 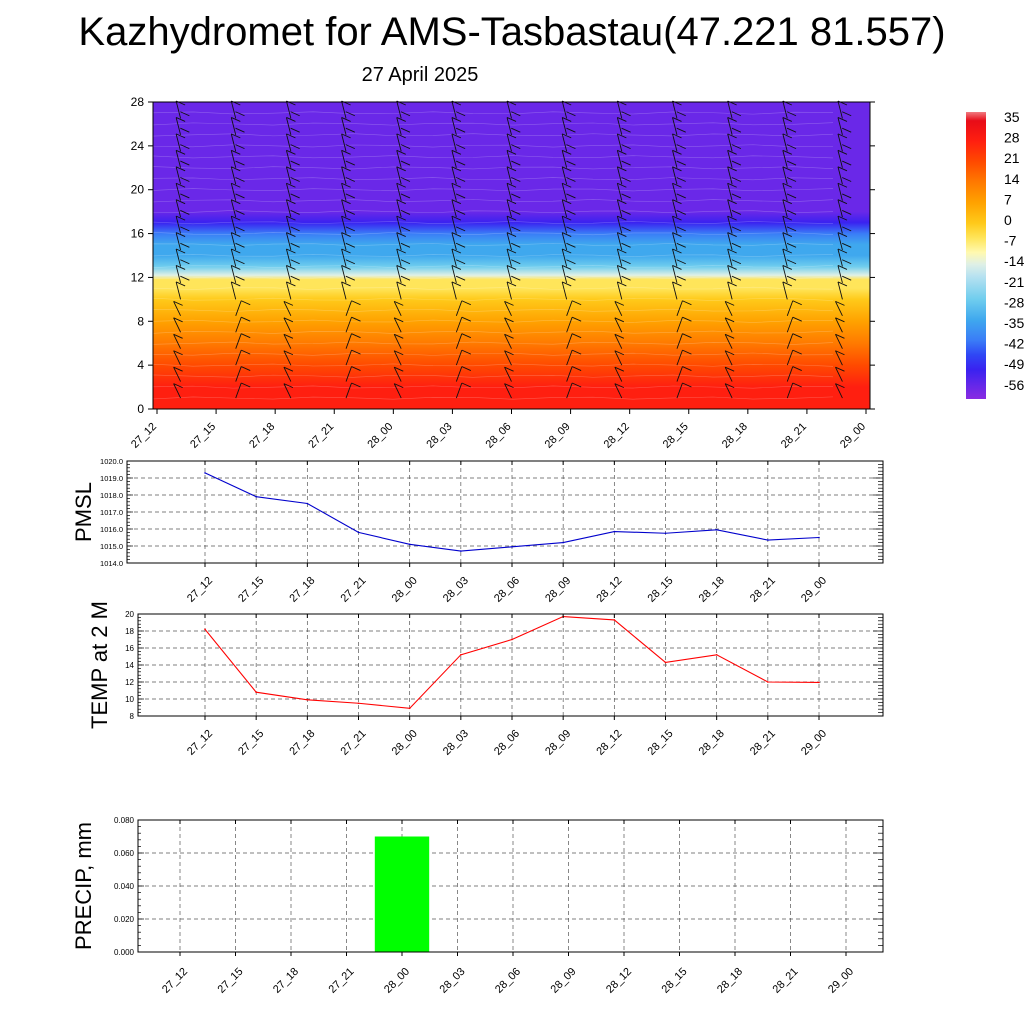 What do you see at coordinates (763, 743) in the screenshot?
I see `x-tick-label: 28_21` at bounding box center [763, 743].